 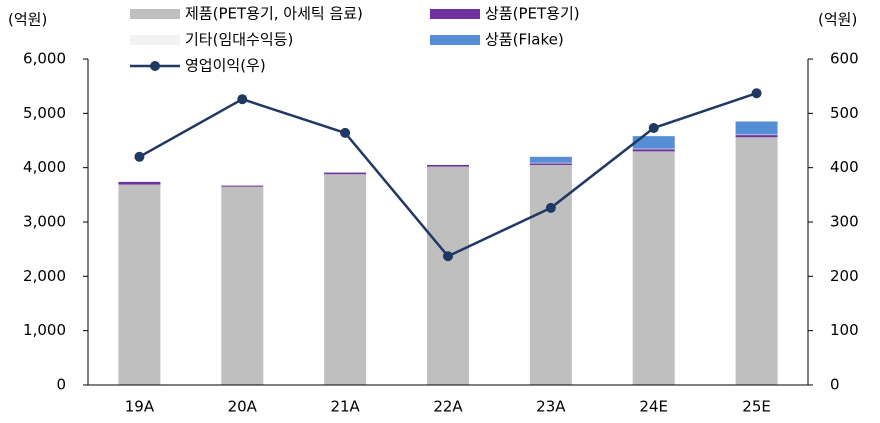 What do you see at coordinates (274, 14) in the screenshot?
I see `legend-label: 제품(PET용기, 아세틱 음료)` at bounding box center [274, 14].